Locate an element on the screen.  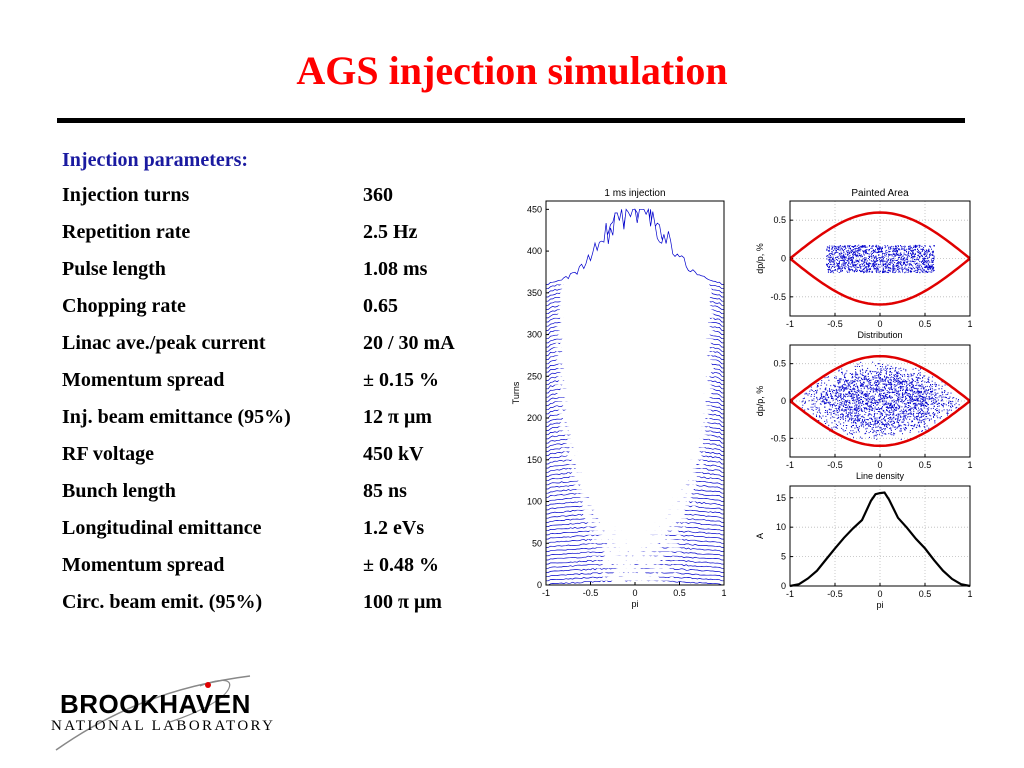
x-tick-label: -0.5 is located at coordinates (591, 593).